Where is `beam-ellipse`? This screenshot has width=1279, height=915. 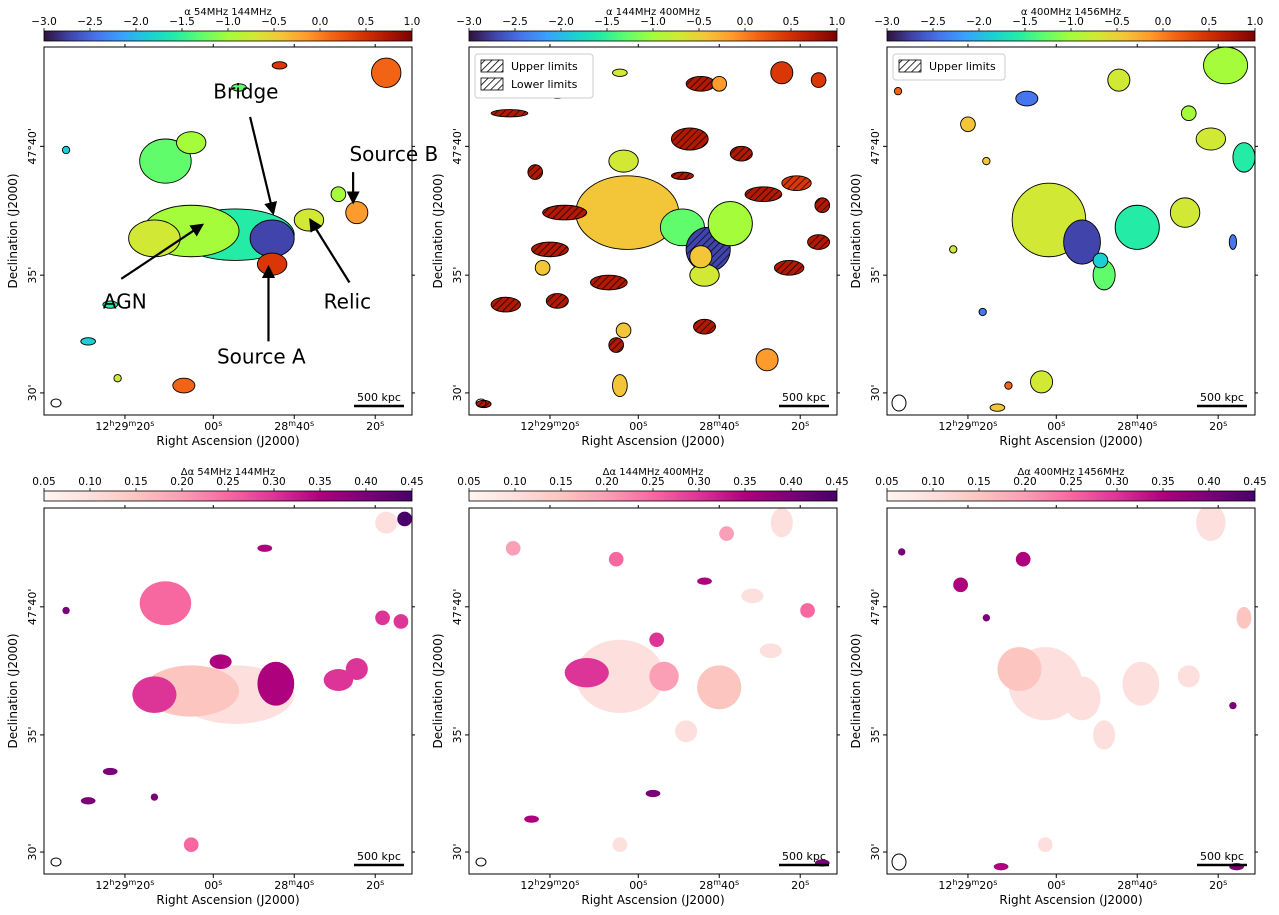
beam-ellipse is located at coordinates (899, 403).